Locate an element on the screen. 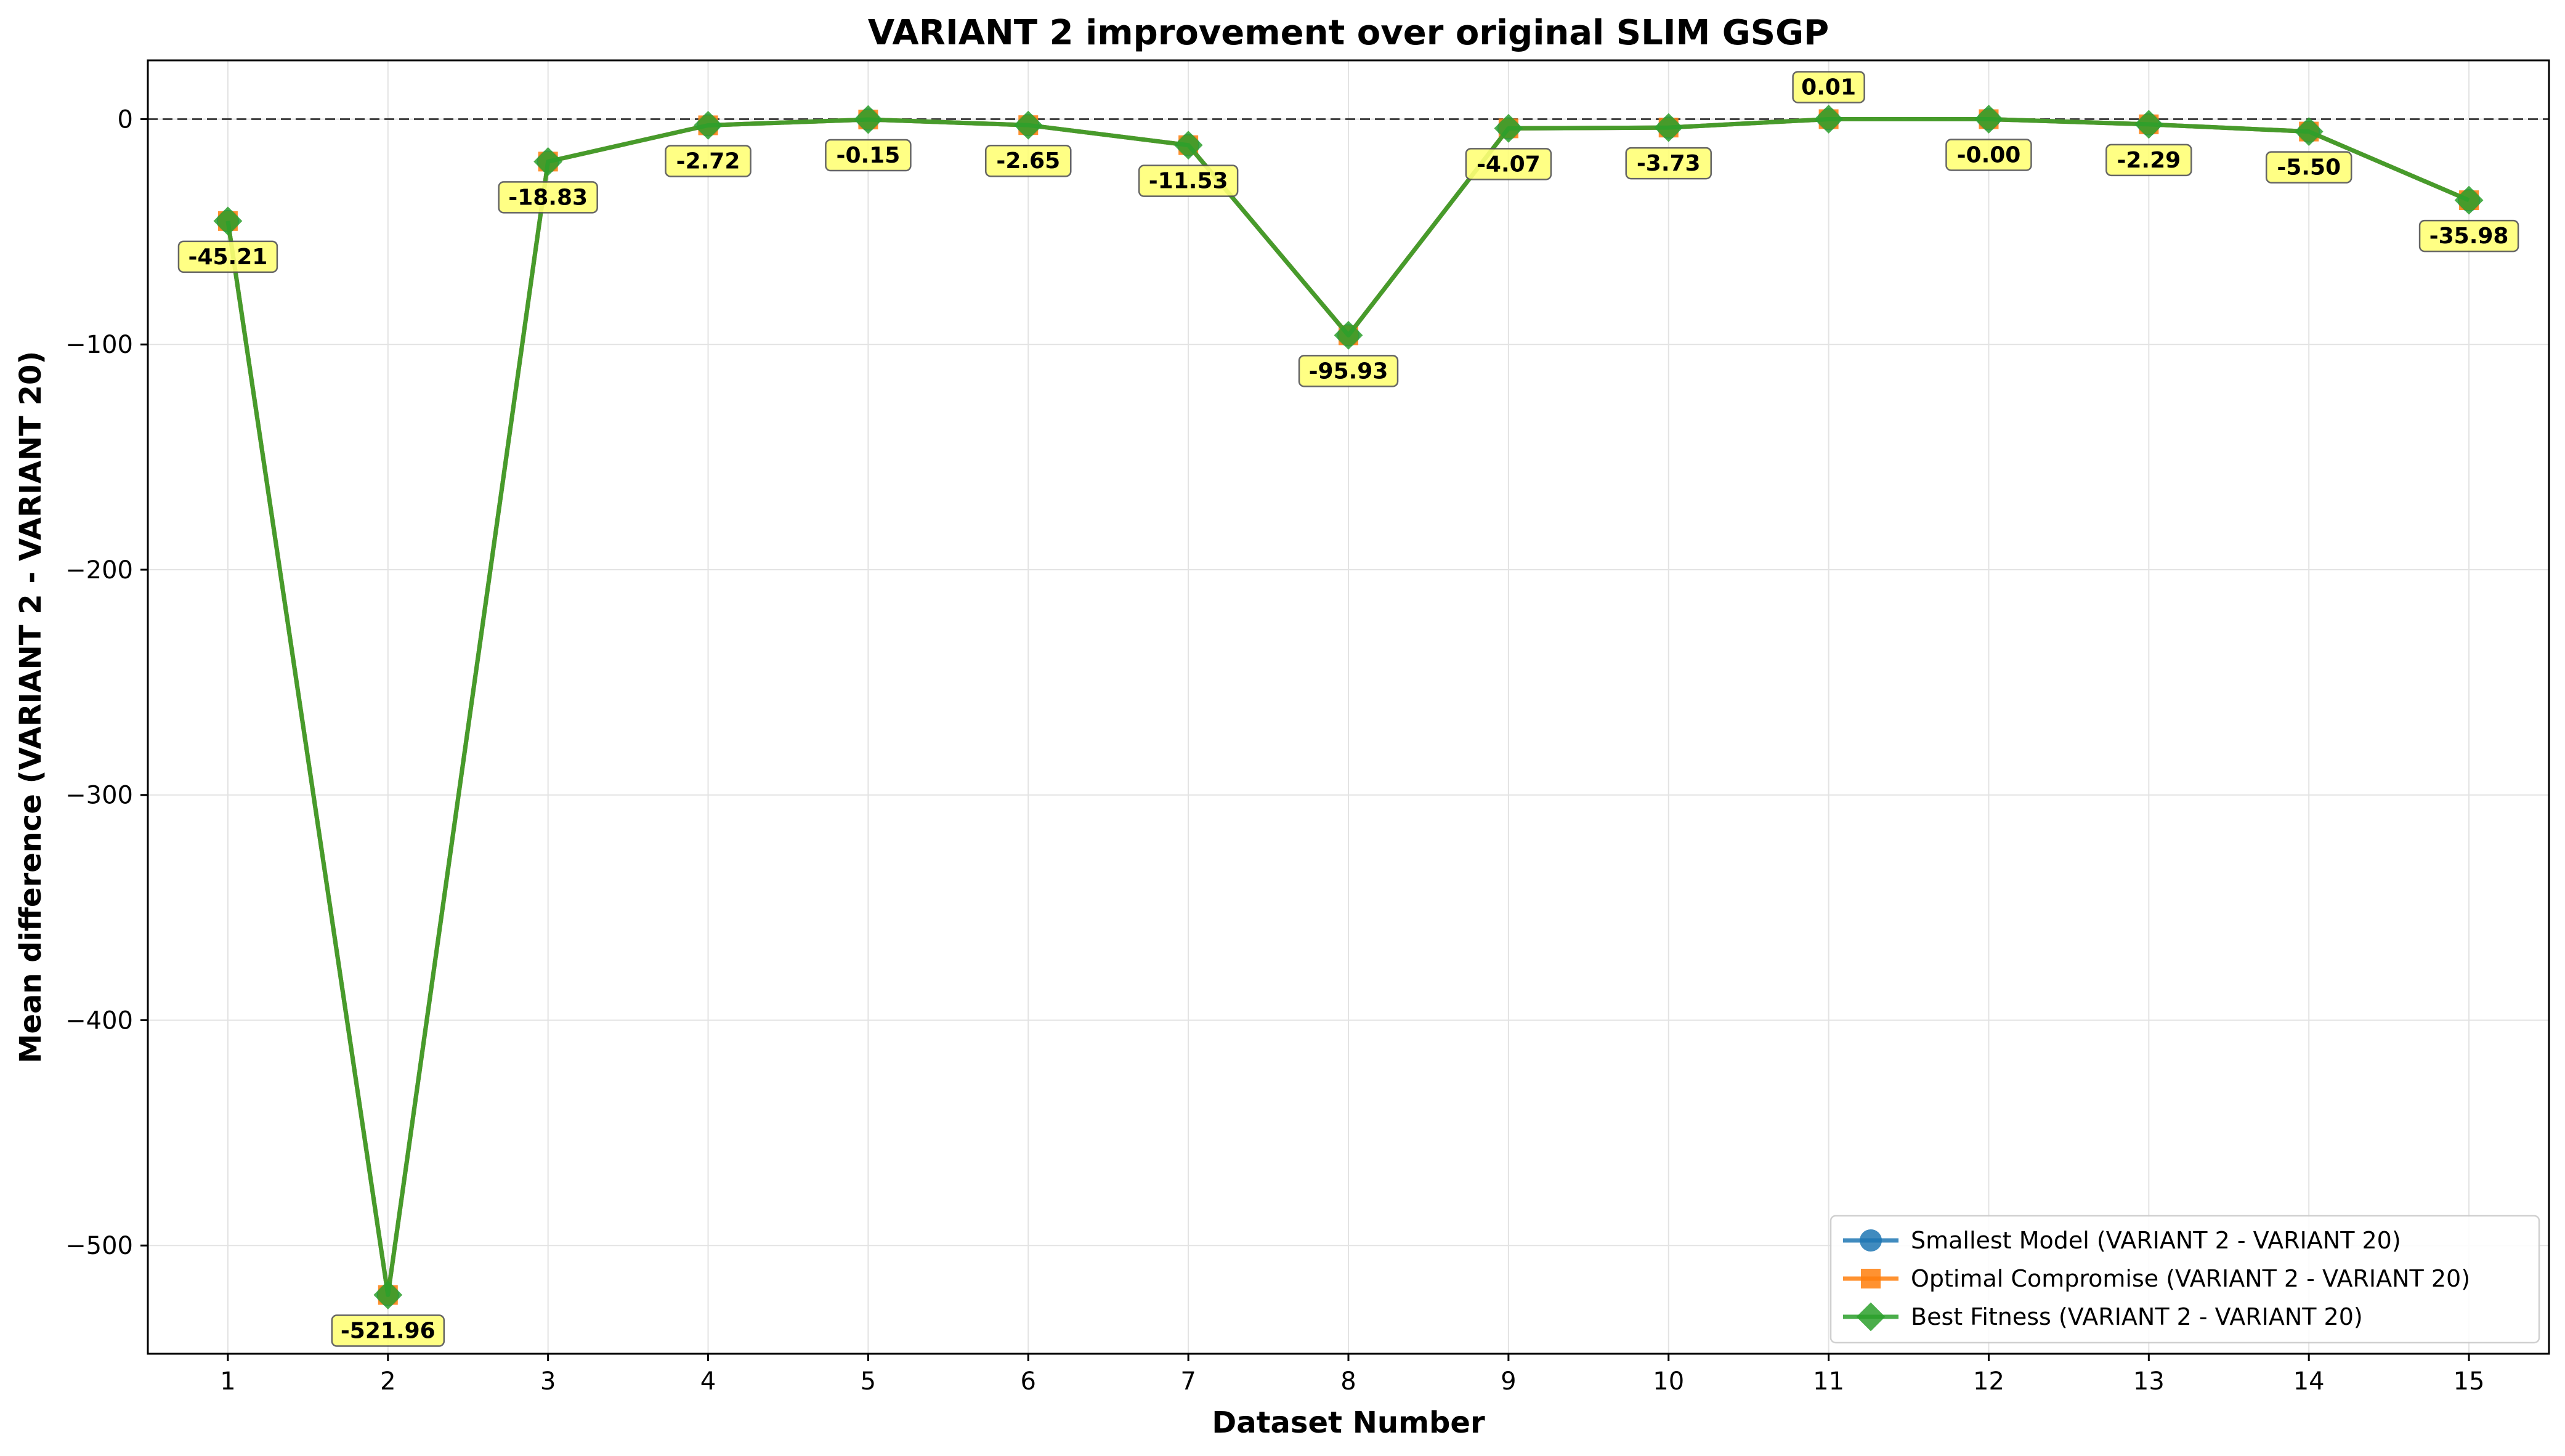  data-label-text: -35.98 is located at coordinates (2469, 237).